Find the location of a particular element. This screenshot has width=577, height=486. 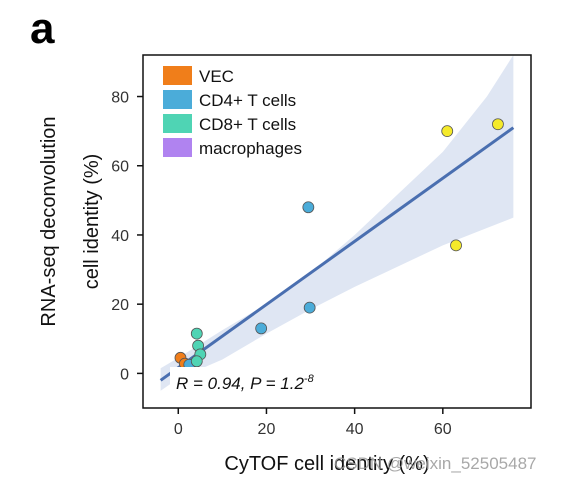

y-tick-label: 40 is located at coordinates (120, 236).